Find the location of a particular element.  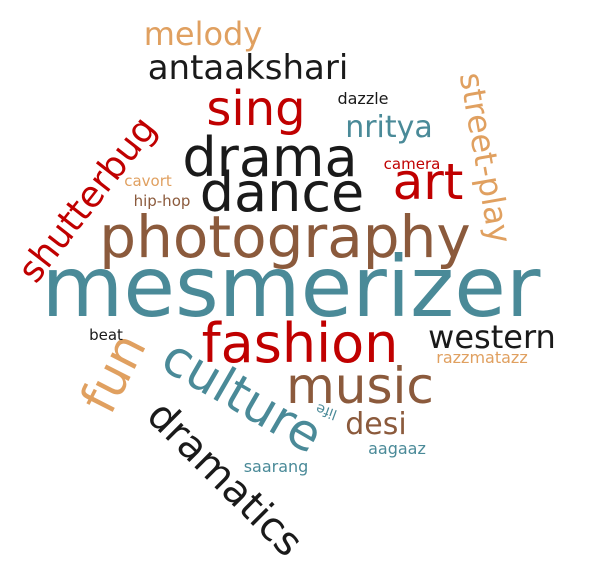

word-dance: dance is located at coordinates (282, 192).